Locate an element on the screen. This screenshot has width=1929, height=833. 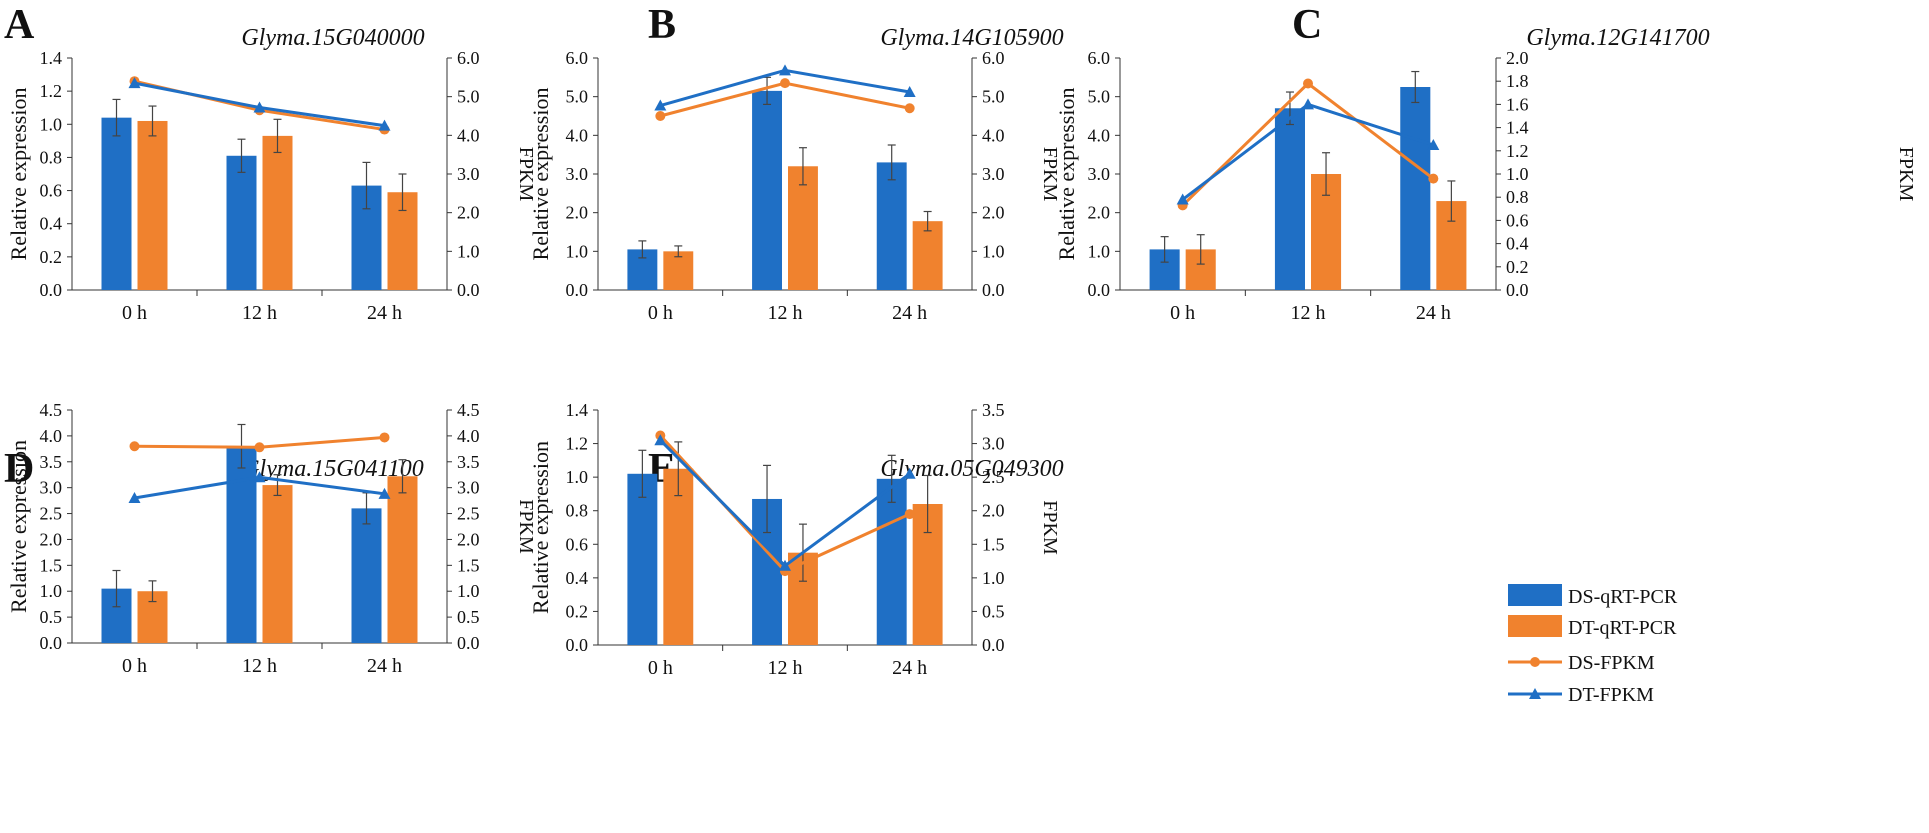
y2-tick-label-b: 3.0 is located at coordinates (993, 174).